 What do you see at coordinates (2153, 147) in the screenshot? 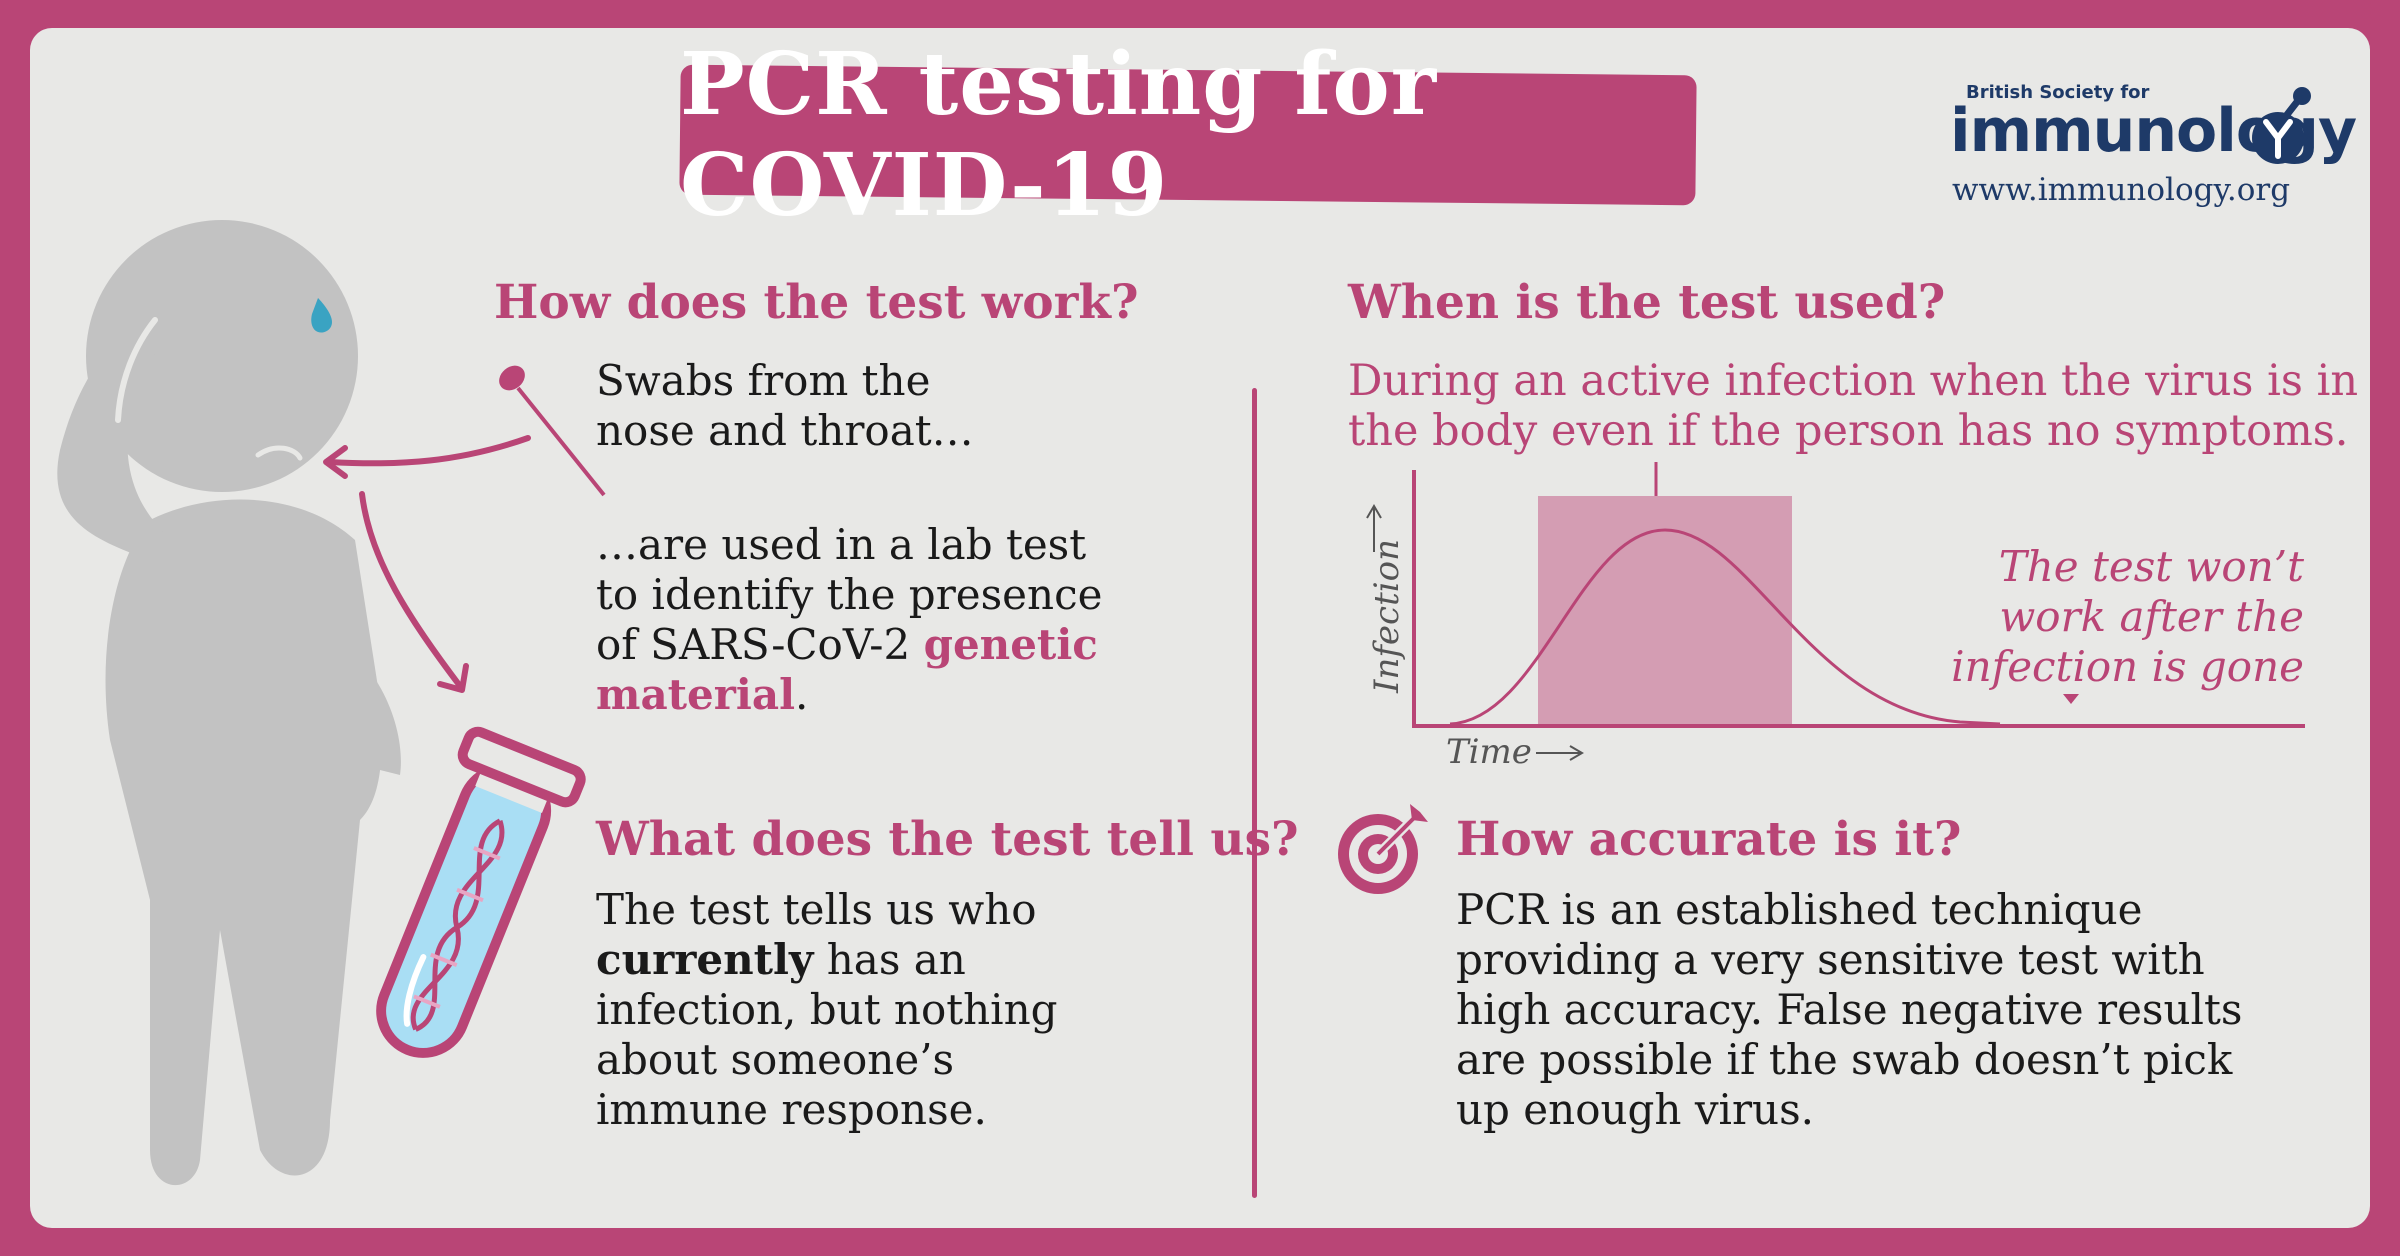
I see `bsi-logo: British Society for immunology` at bounding box center [2153, 147].